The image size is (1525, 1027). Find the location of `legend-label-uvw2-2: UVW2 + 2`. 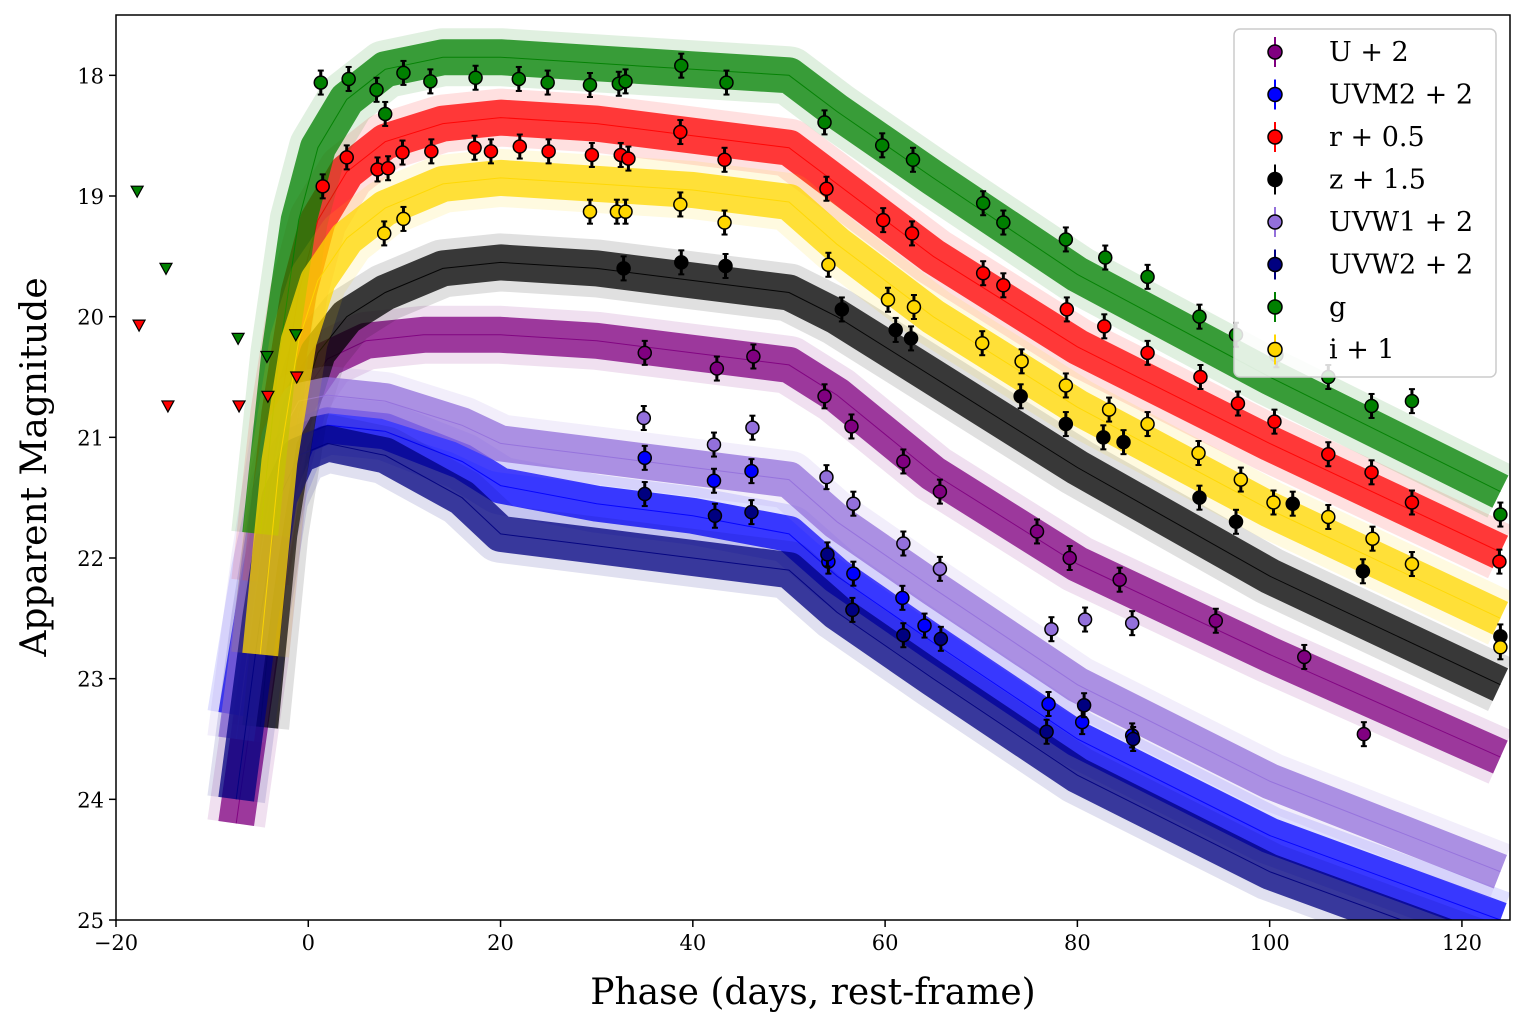

legend-label-uvw2-2: UVW2 + 2 is located at coordinates (1401, 265).